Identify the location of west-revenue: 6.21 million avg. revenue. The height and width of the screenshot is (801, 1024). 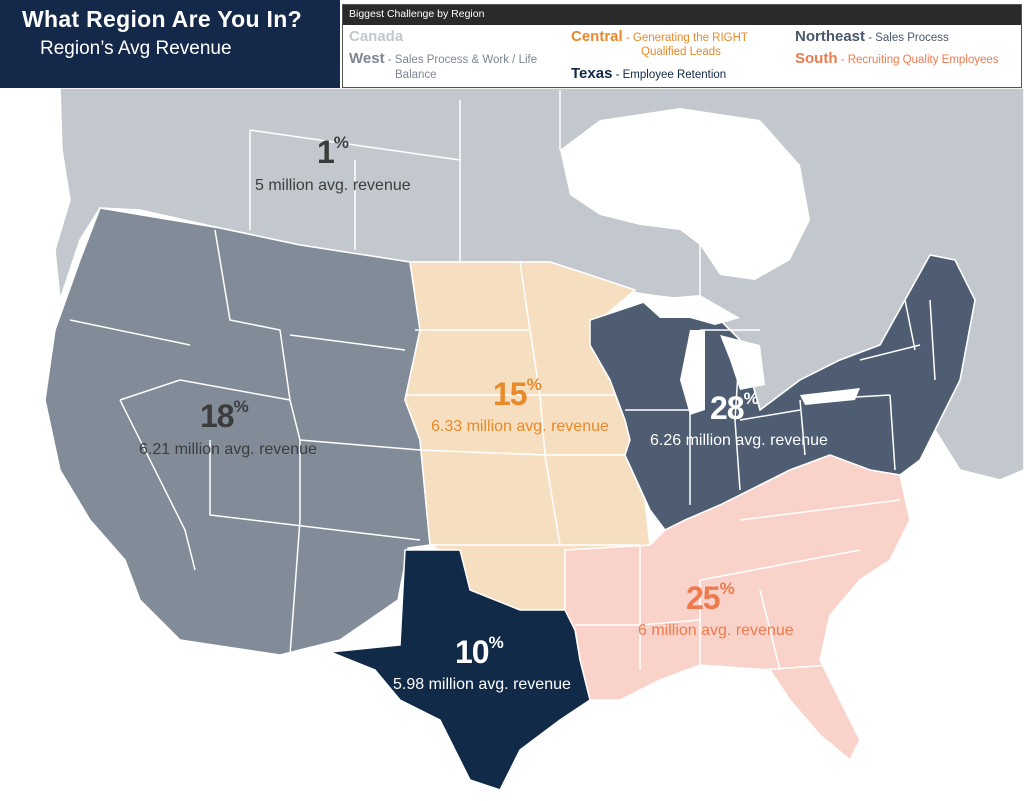
(228, 449).